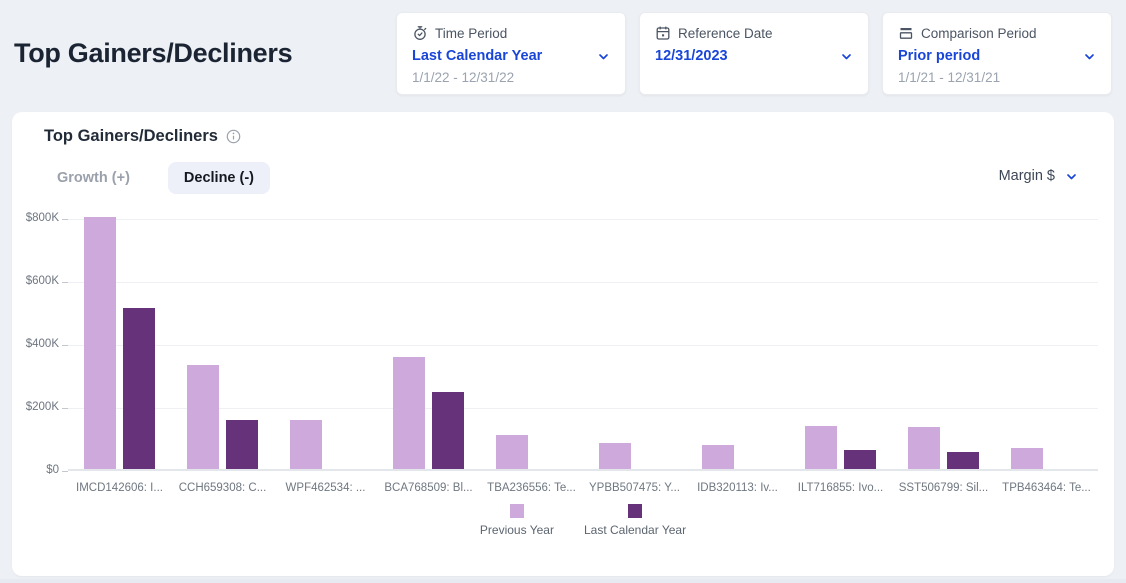  I want to click on comparison-period-header: Comparison Period, so click(997, 33).